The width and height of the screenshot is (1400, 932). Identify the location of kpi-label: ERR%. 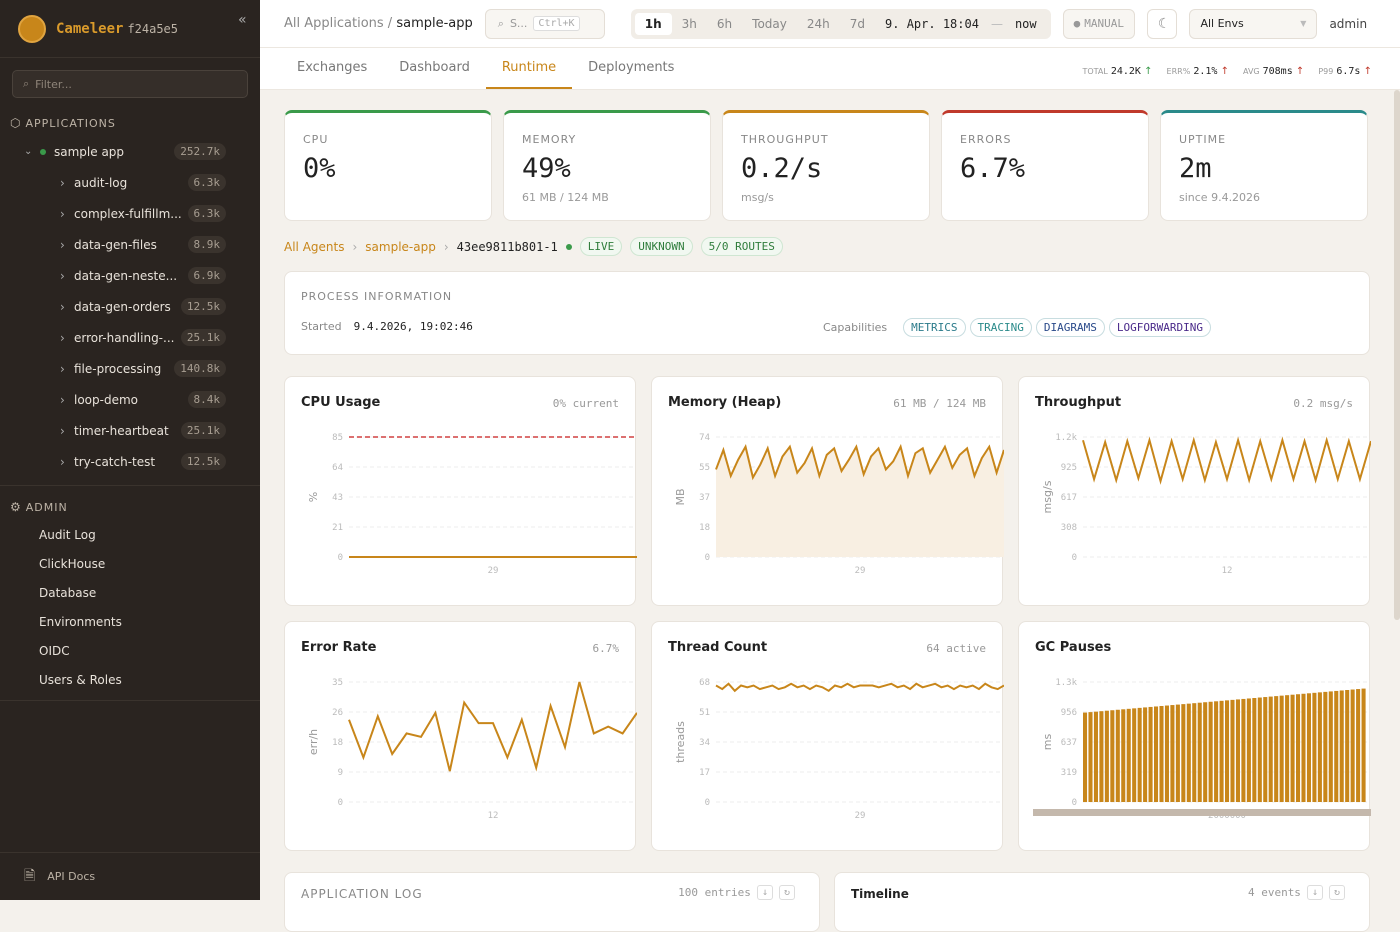
(1178, 71).